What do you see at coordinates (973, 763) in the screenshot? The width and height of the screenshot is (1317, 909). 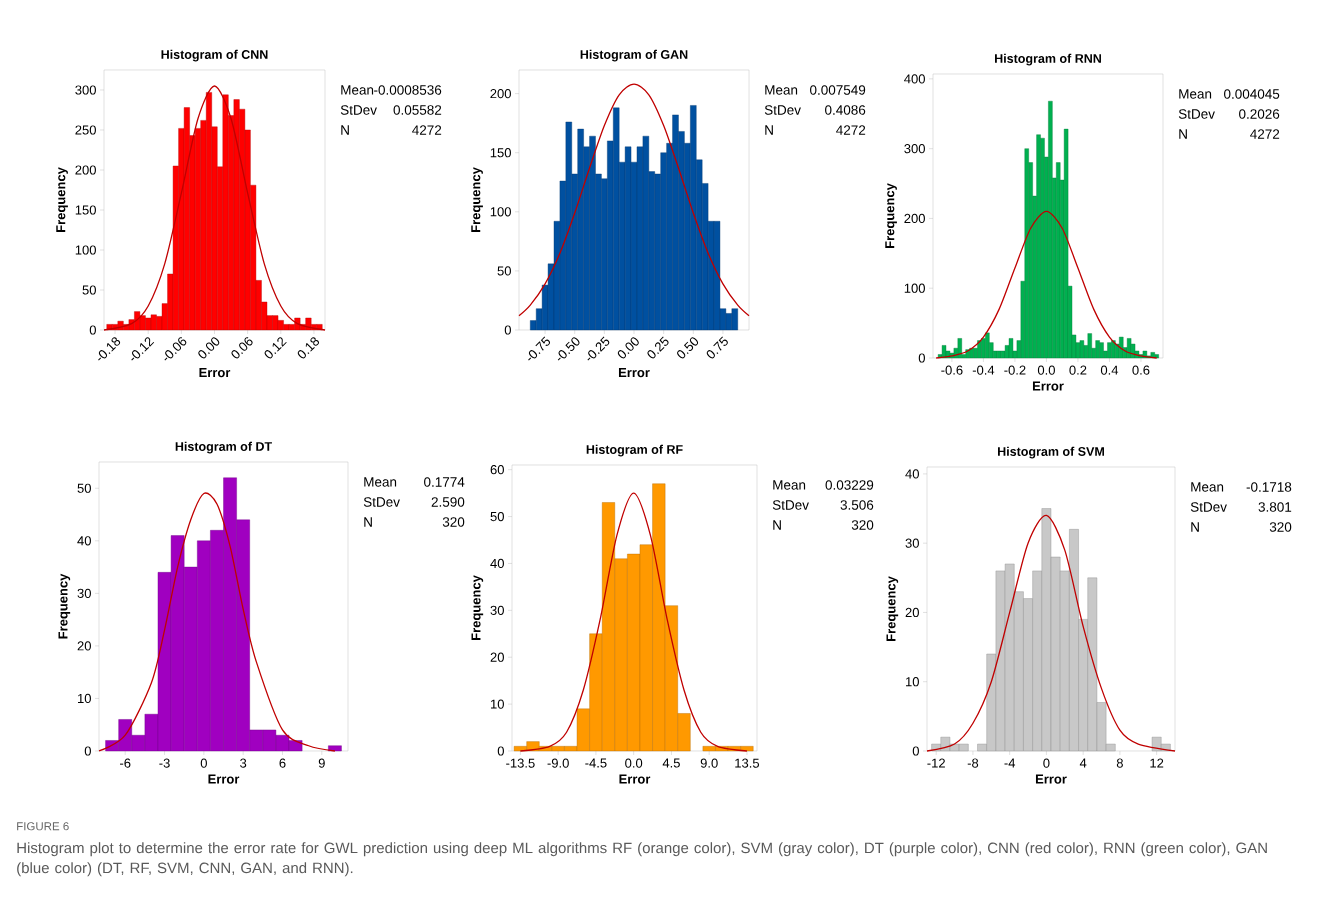 I see `x-tick-label: -8` at bounding box center [973, 763].